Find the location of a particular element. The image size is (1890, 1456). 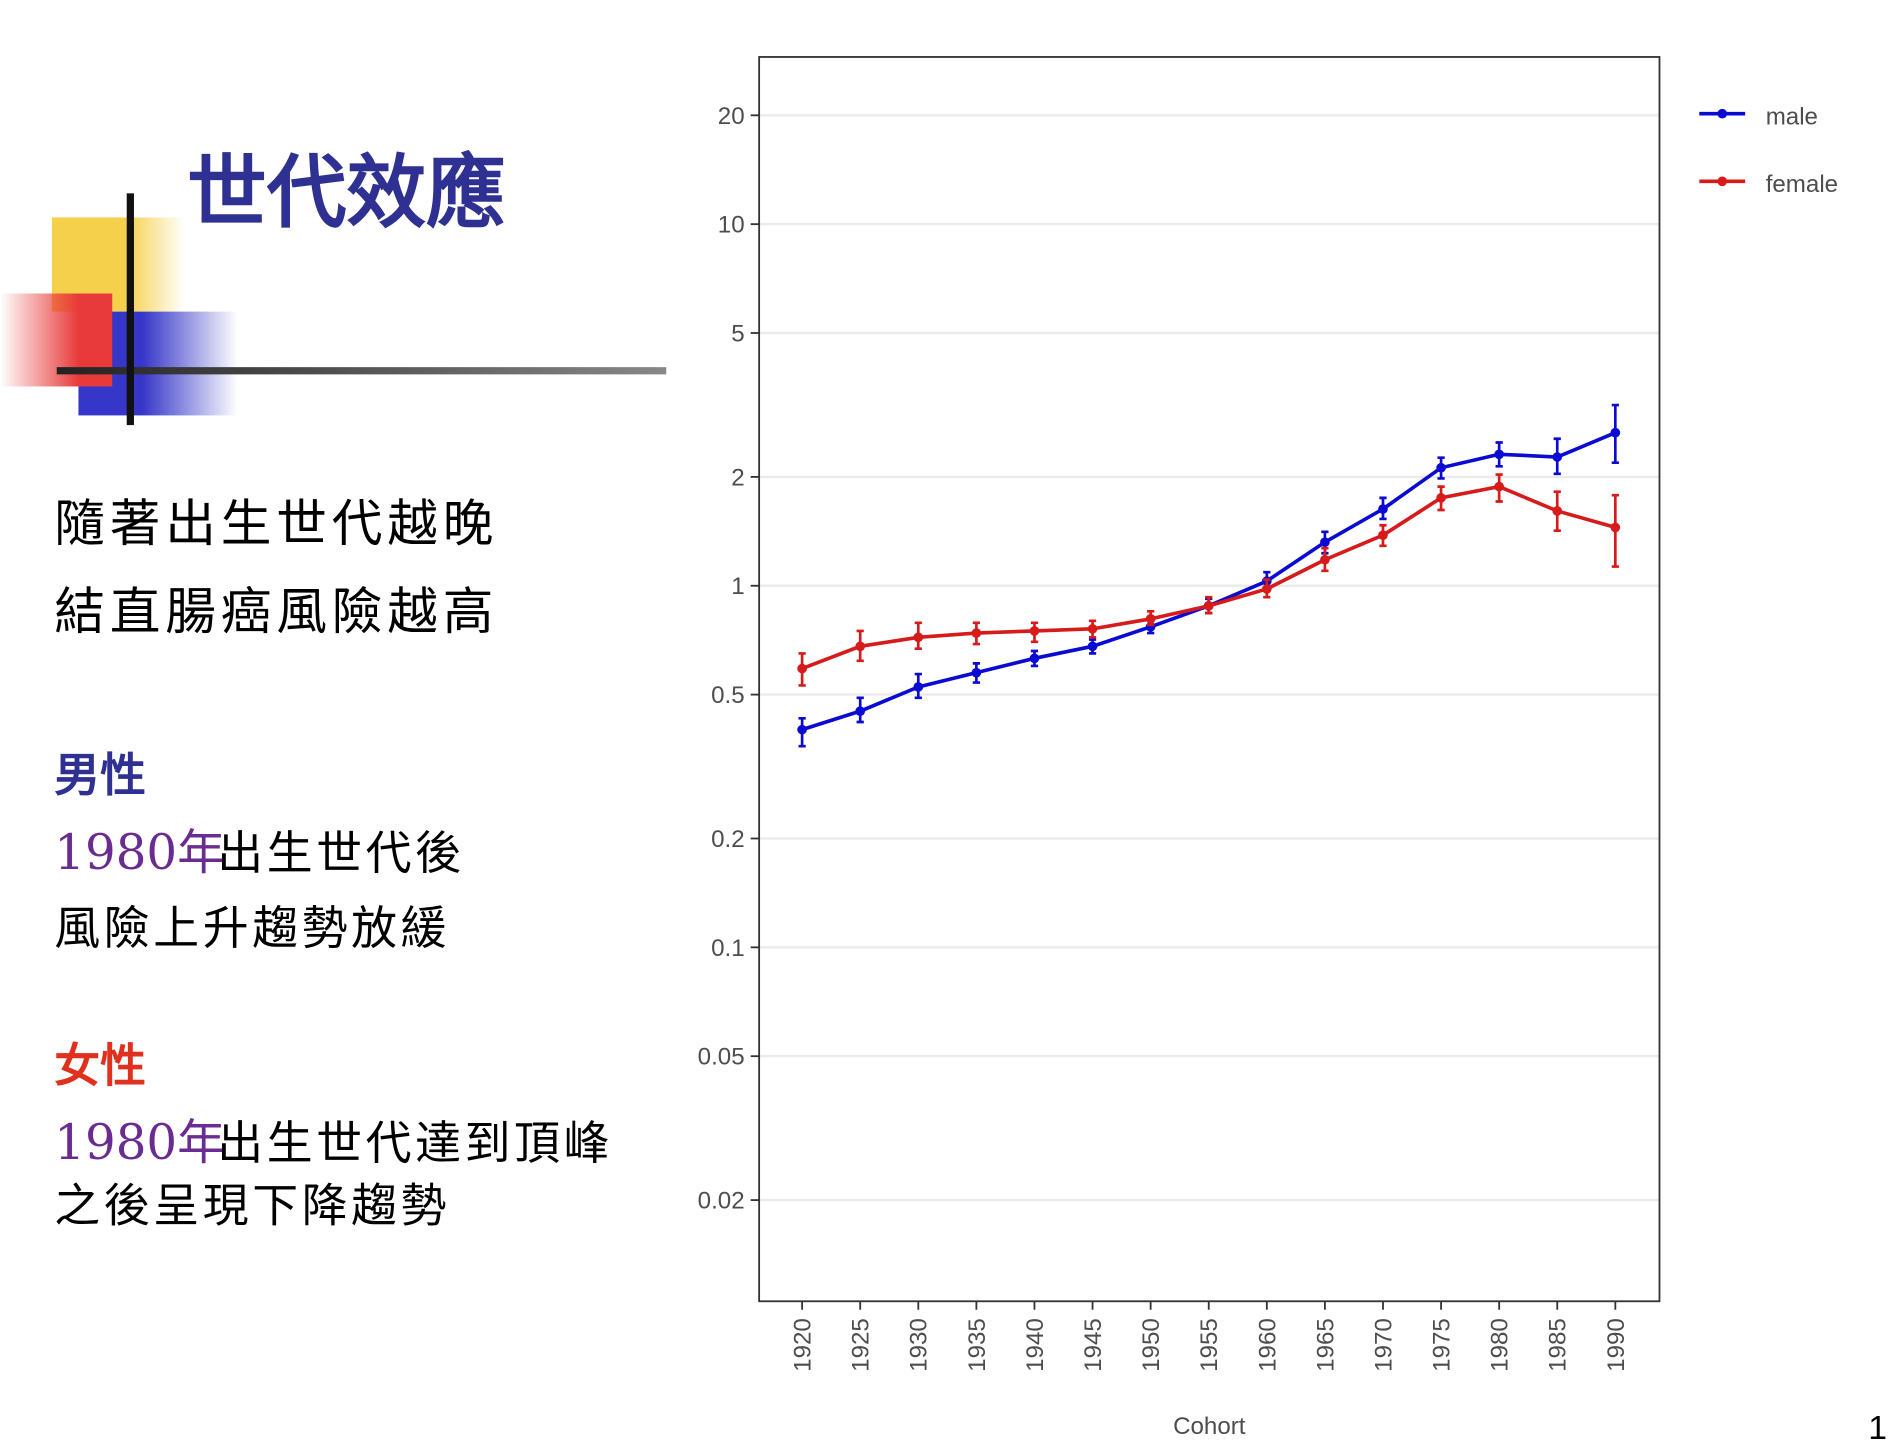

y-tick-label: 0.1 is located at coordinates (728, 948).